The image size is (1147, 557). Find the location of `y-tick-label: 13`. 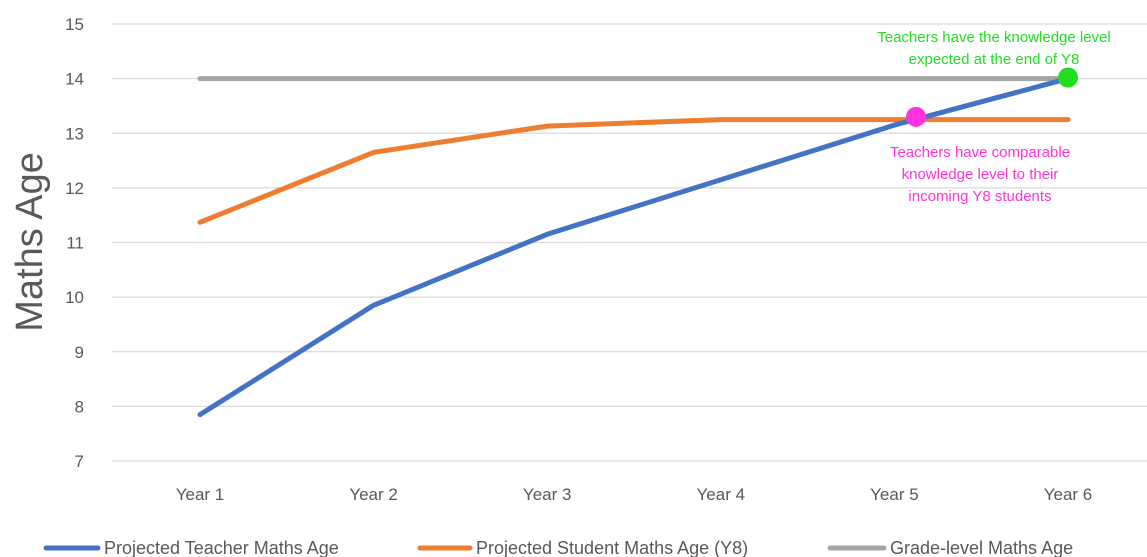

y-tick-label: 13 is located at coordinates (74, 133).